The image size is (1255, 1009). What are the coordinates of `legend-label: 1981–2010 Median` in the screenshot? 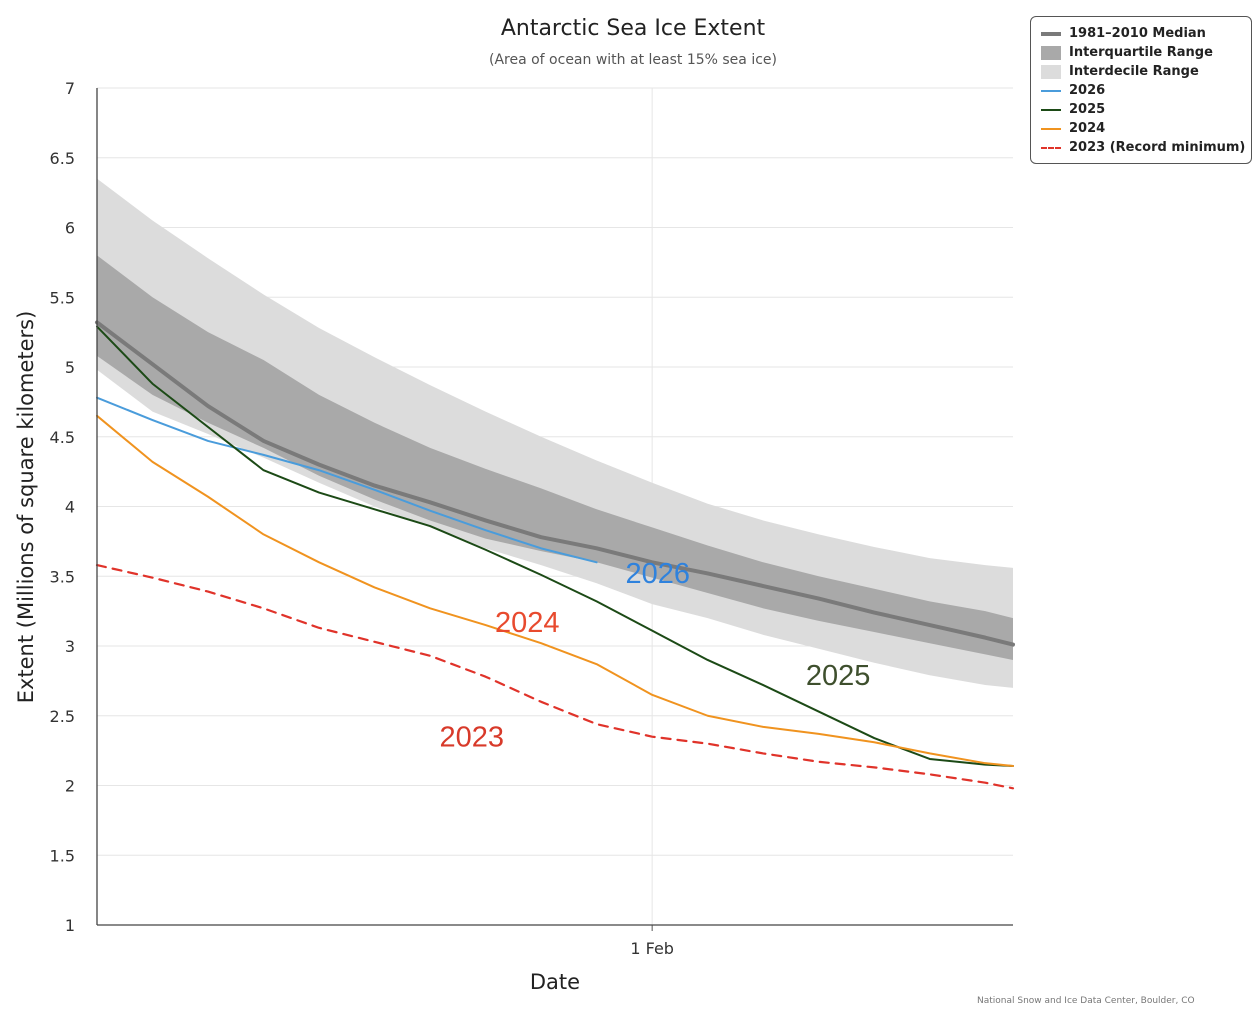 It's located at (1137, 33).